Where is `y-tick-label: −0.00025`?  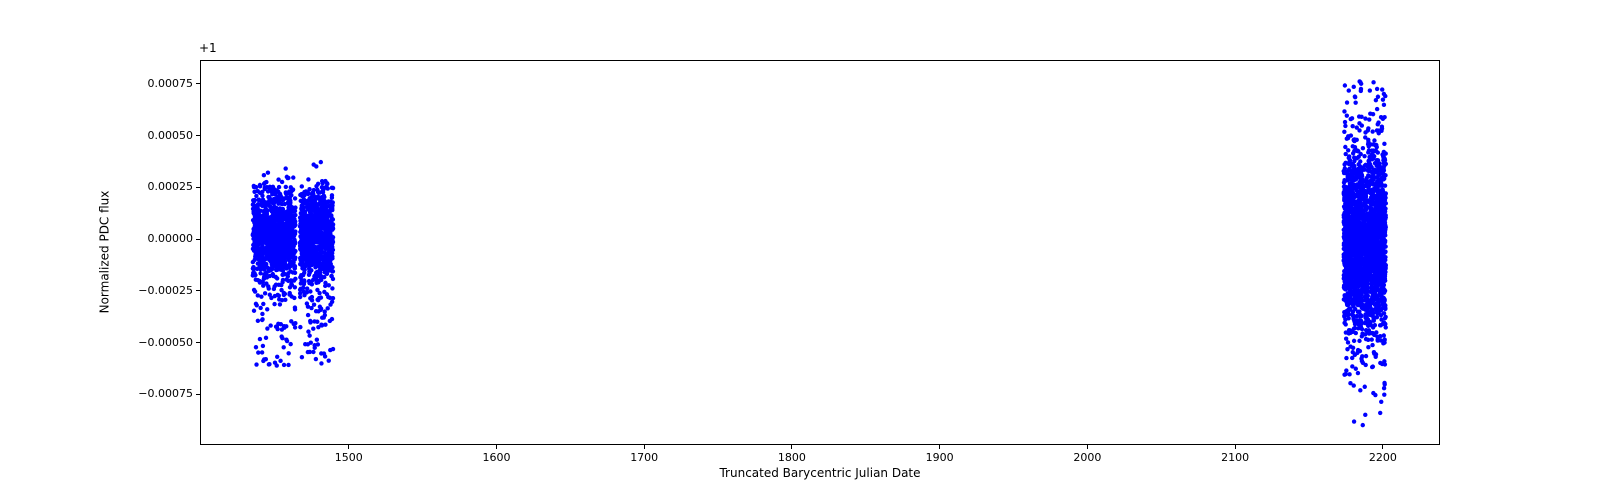
y-tick-label: −0.00025 is located at coordinates (165, 290).